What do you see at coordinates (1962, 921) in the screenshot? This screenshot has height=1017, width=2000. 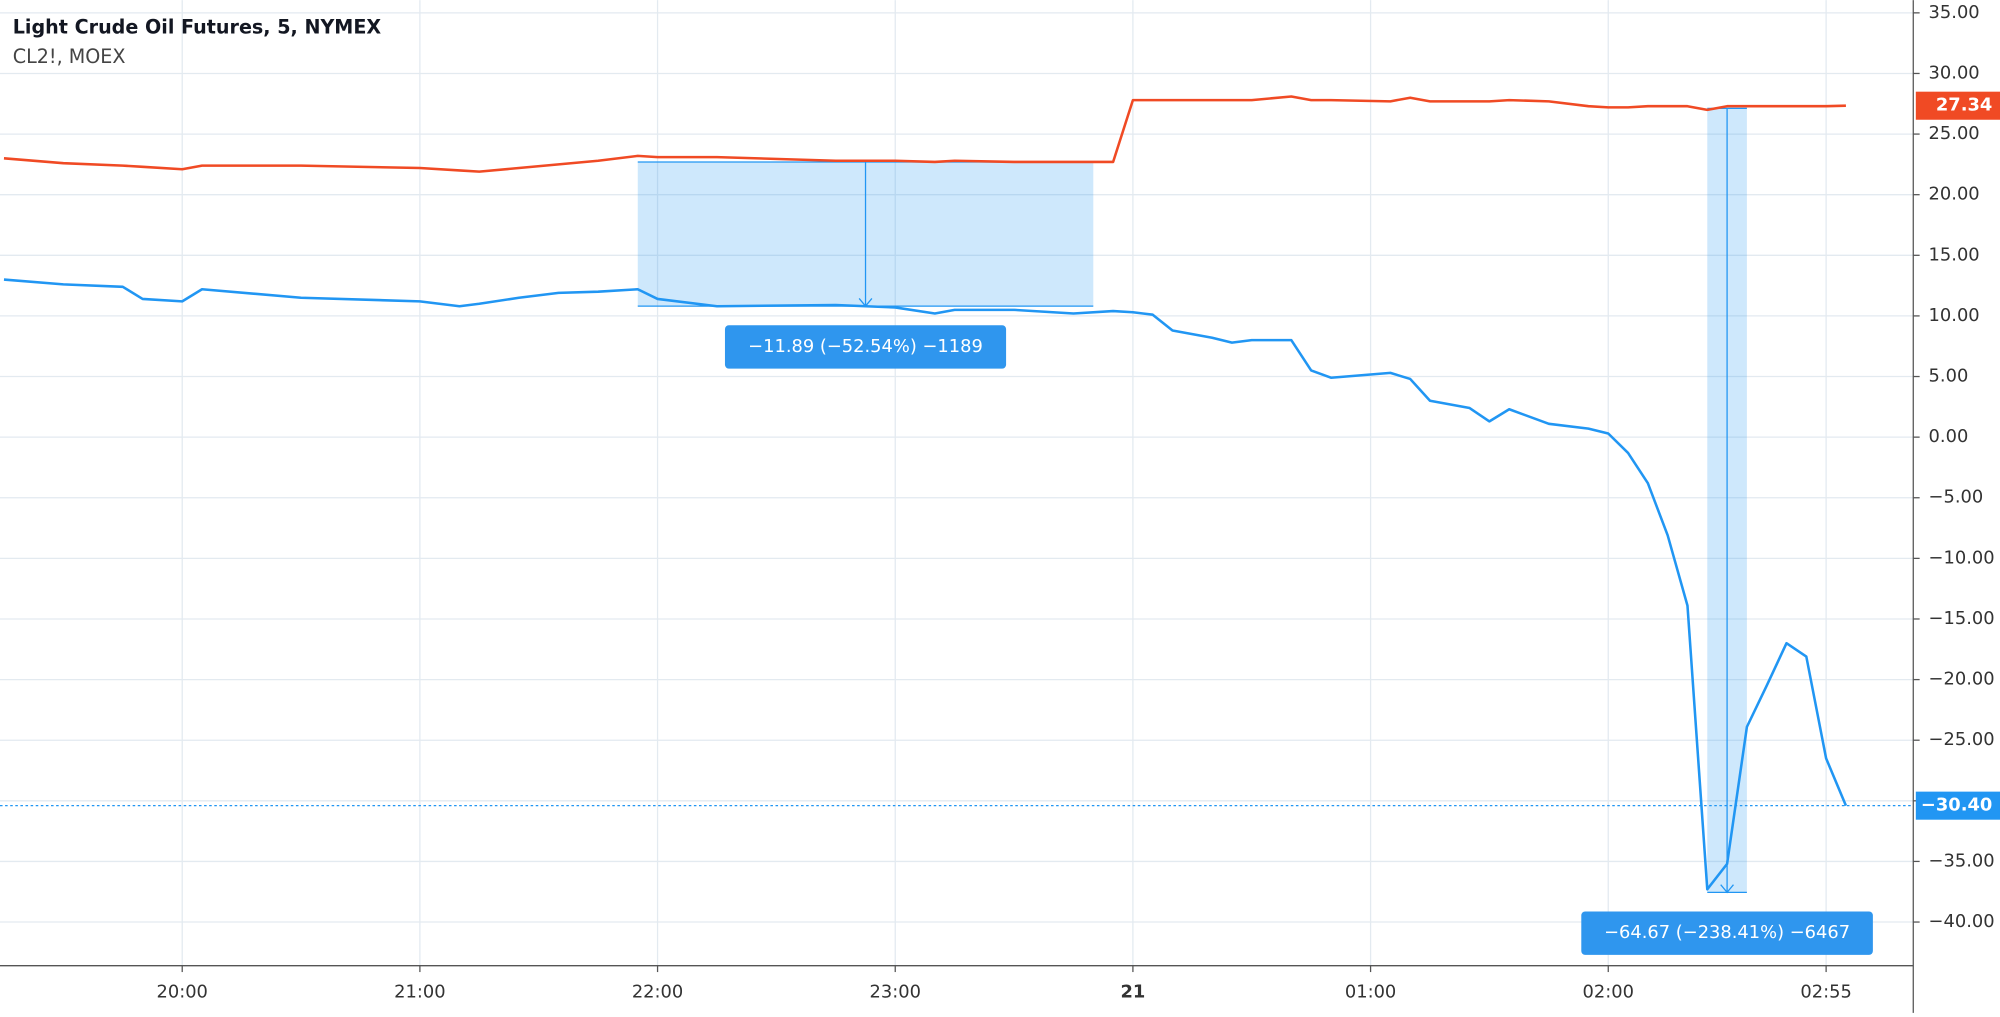 I see `y-tick-label: −40.00` at bounding box center [1962, 921].